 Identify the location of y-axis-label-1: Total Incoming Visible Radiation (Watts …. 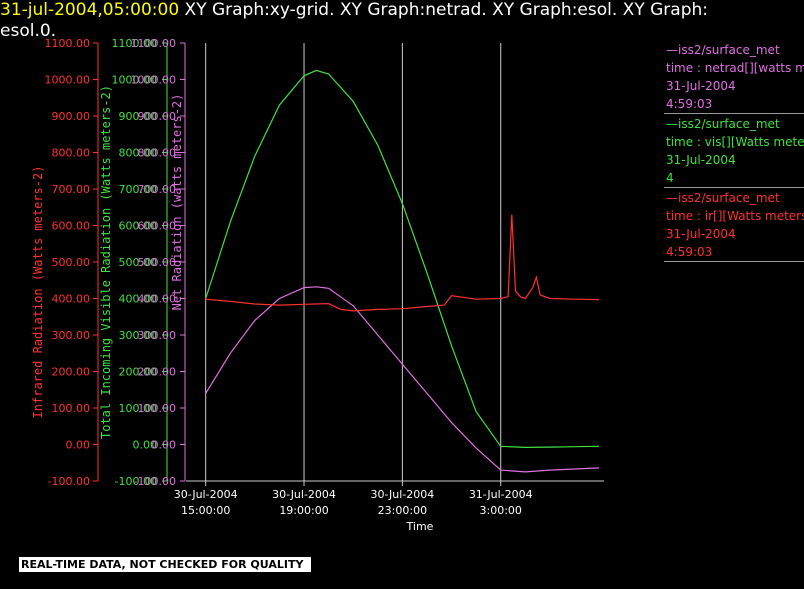
(106, 262).